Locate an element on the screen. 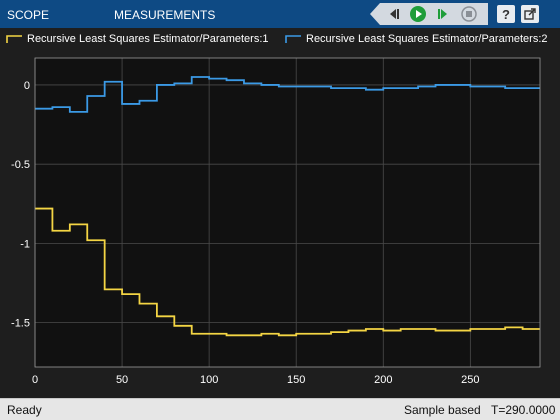 The height and width of the screenshot is (420, 560). x-tick-label: 50 is located at coordinates (122, 380).